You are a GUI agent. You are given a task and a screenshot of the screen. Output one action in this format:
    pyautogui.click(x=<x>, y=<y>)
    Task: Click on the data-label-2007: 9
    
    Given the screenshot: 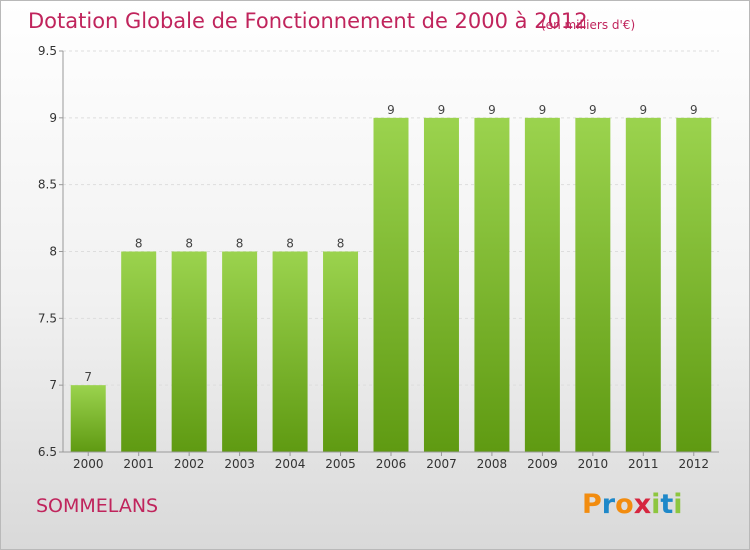 What is the action you would take?
    pyautogui.click(x=442, y=110)
    